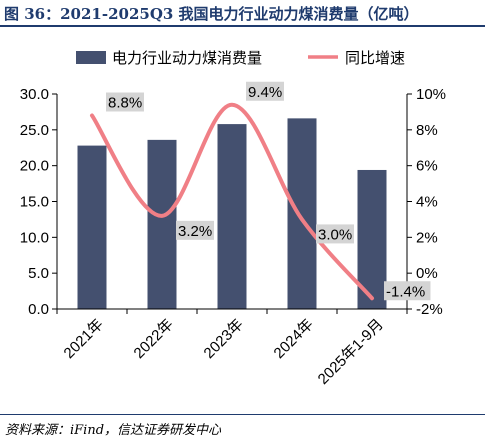  I want to click on source-rule, so click(242, 414).